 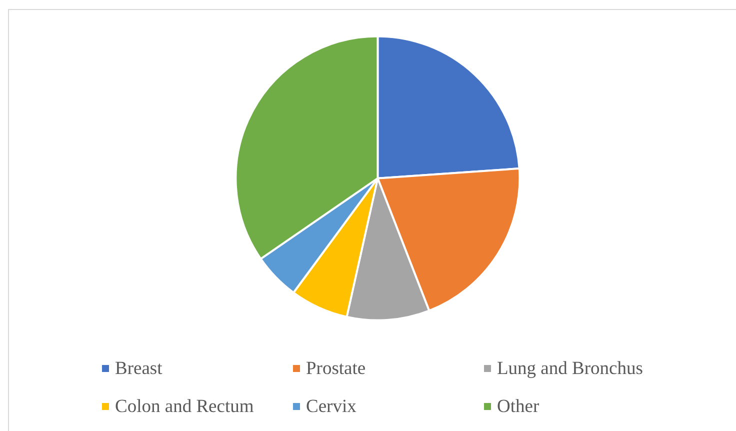 What do you see at coordinates (139, 369) in the screenshot?
I see `legend-label: Breast` at bounding box center [139, 369].